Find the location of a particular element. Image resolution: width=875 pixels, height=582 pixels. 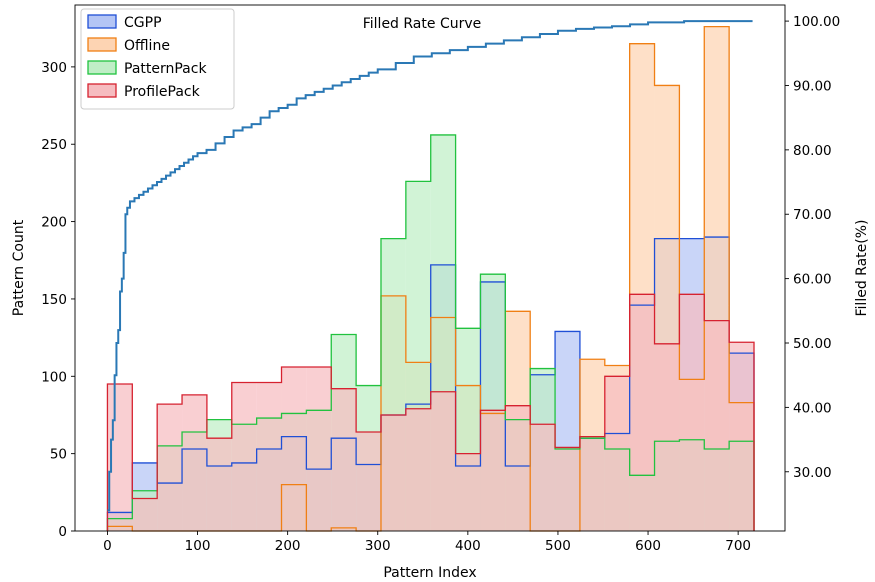

x-tick-label: 100 is located at coordinates (198, 546).